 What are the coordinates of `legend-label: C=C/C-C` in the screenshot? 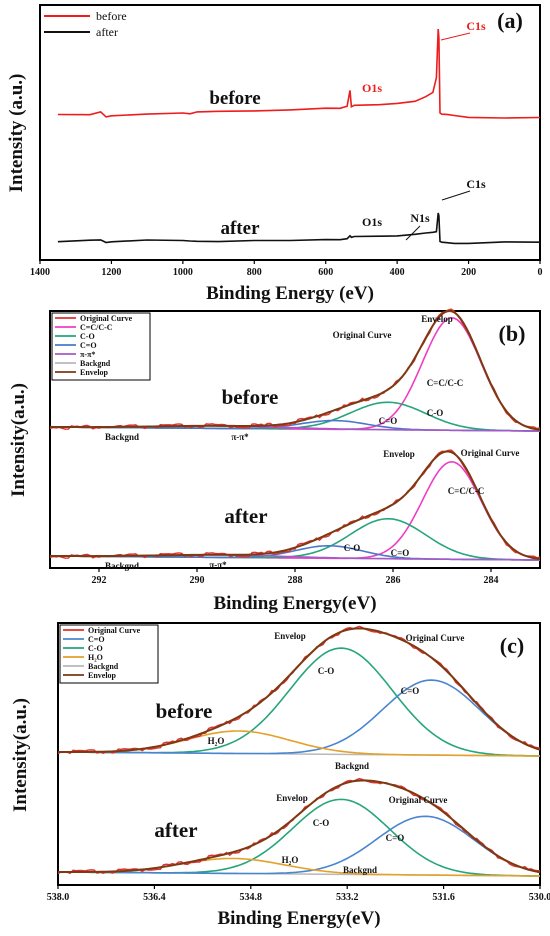 It's located at (96, 327).